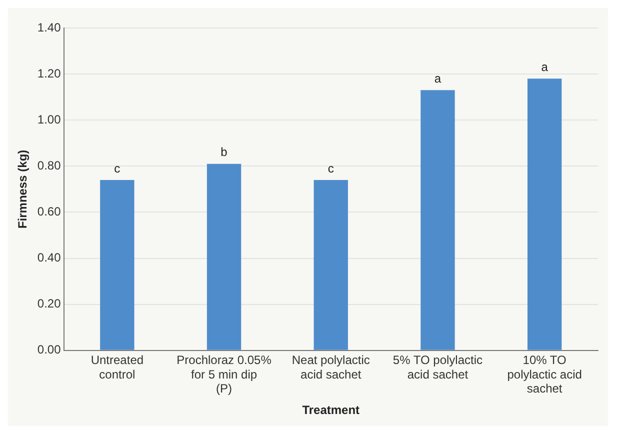 The width and height of the screenshot is (618, 436). I want to click on x-tick-label: Prochloraz 0.05% for 5 min dip (P), so click(224, 374).